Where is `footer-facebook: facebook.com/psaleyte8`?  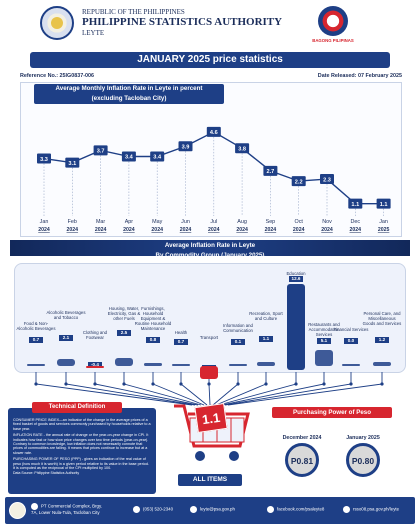
footer-facebook: facebook.com/psaleyte8 is located at coordinates (295, 509).